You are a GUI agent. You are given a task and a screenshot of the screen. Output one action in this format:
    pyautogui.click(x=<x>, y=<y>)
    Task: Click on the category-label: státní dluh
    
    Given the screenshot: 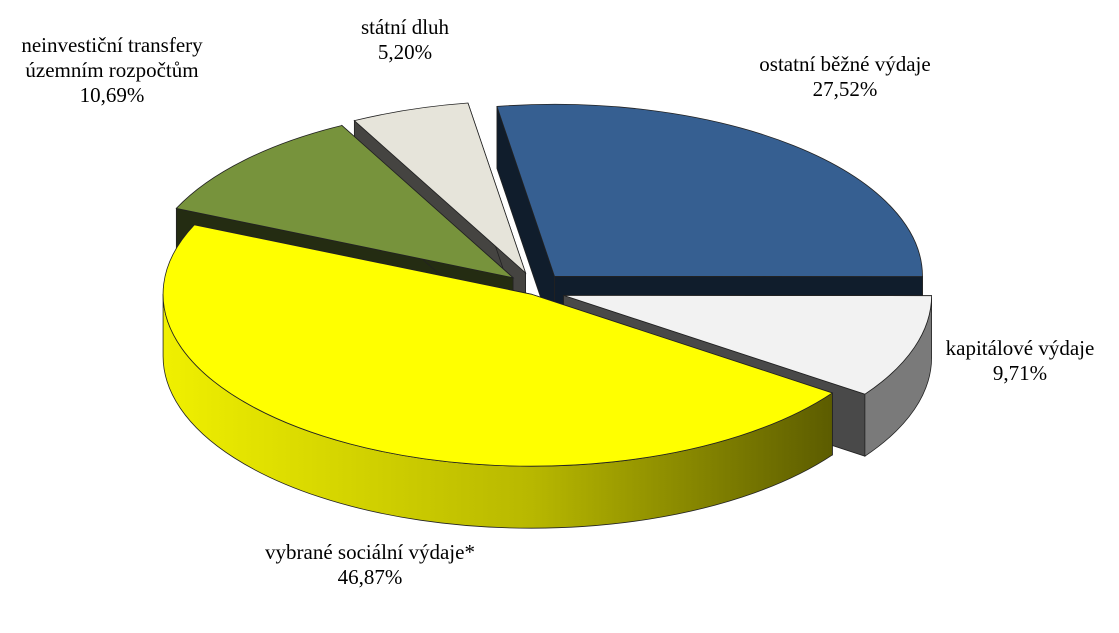 What is the action you would take?
    pyautogui.click(x=405, y=27)
    